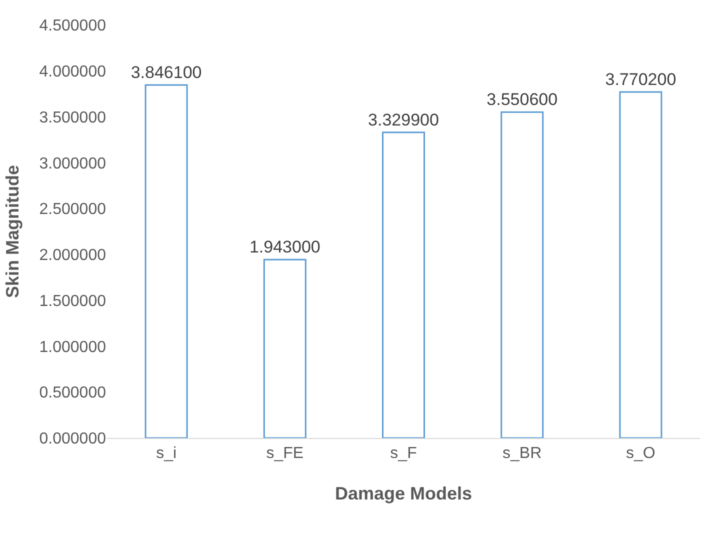 The width and height of the screenshot is (715, 533). What do you see at coordinates (72, 117) in the screenshot?
I see `y-tick-label: 3.500000` at bounding box center [72, 117].